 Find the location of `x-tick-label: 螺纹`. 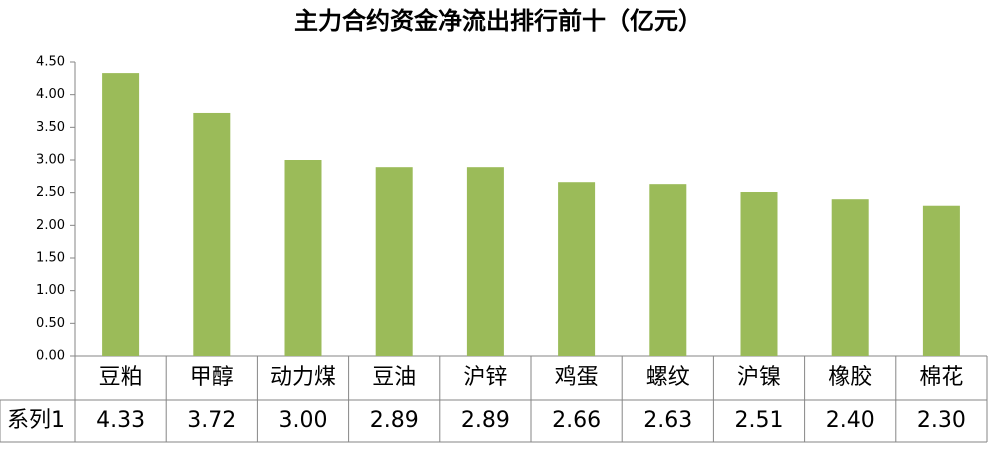

x-tick-label: 螺纹 is located at coordinates (668, 377).